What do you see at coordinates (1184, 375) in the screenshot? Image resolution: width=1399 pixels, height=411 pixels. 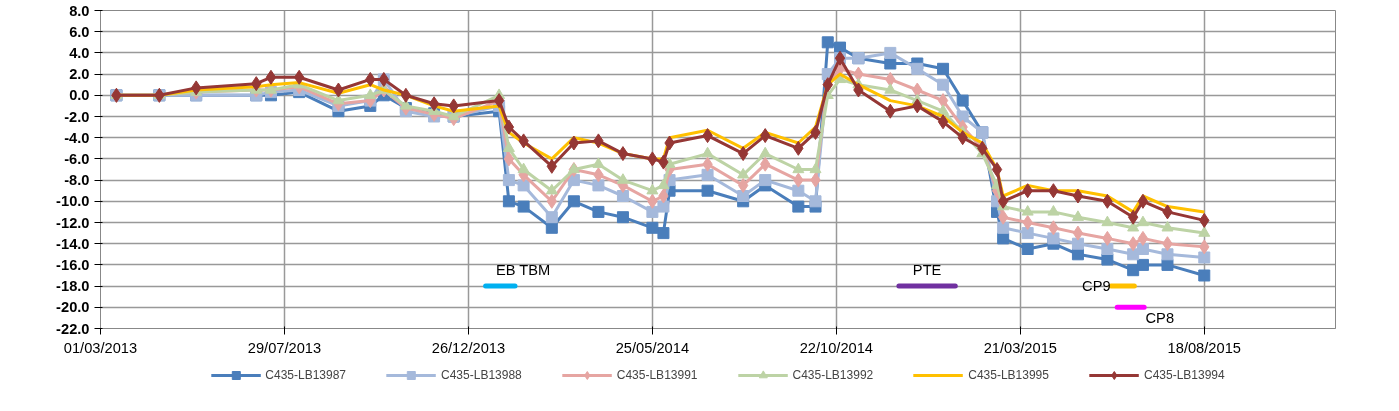 I see `legend-label: C435-LB13994` at bounding box center [1184, 375].